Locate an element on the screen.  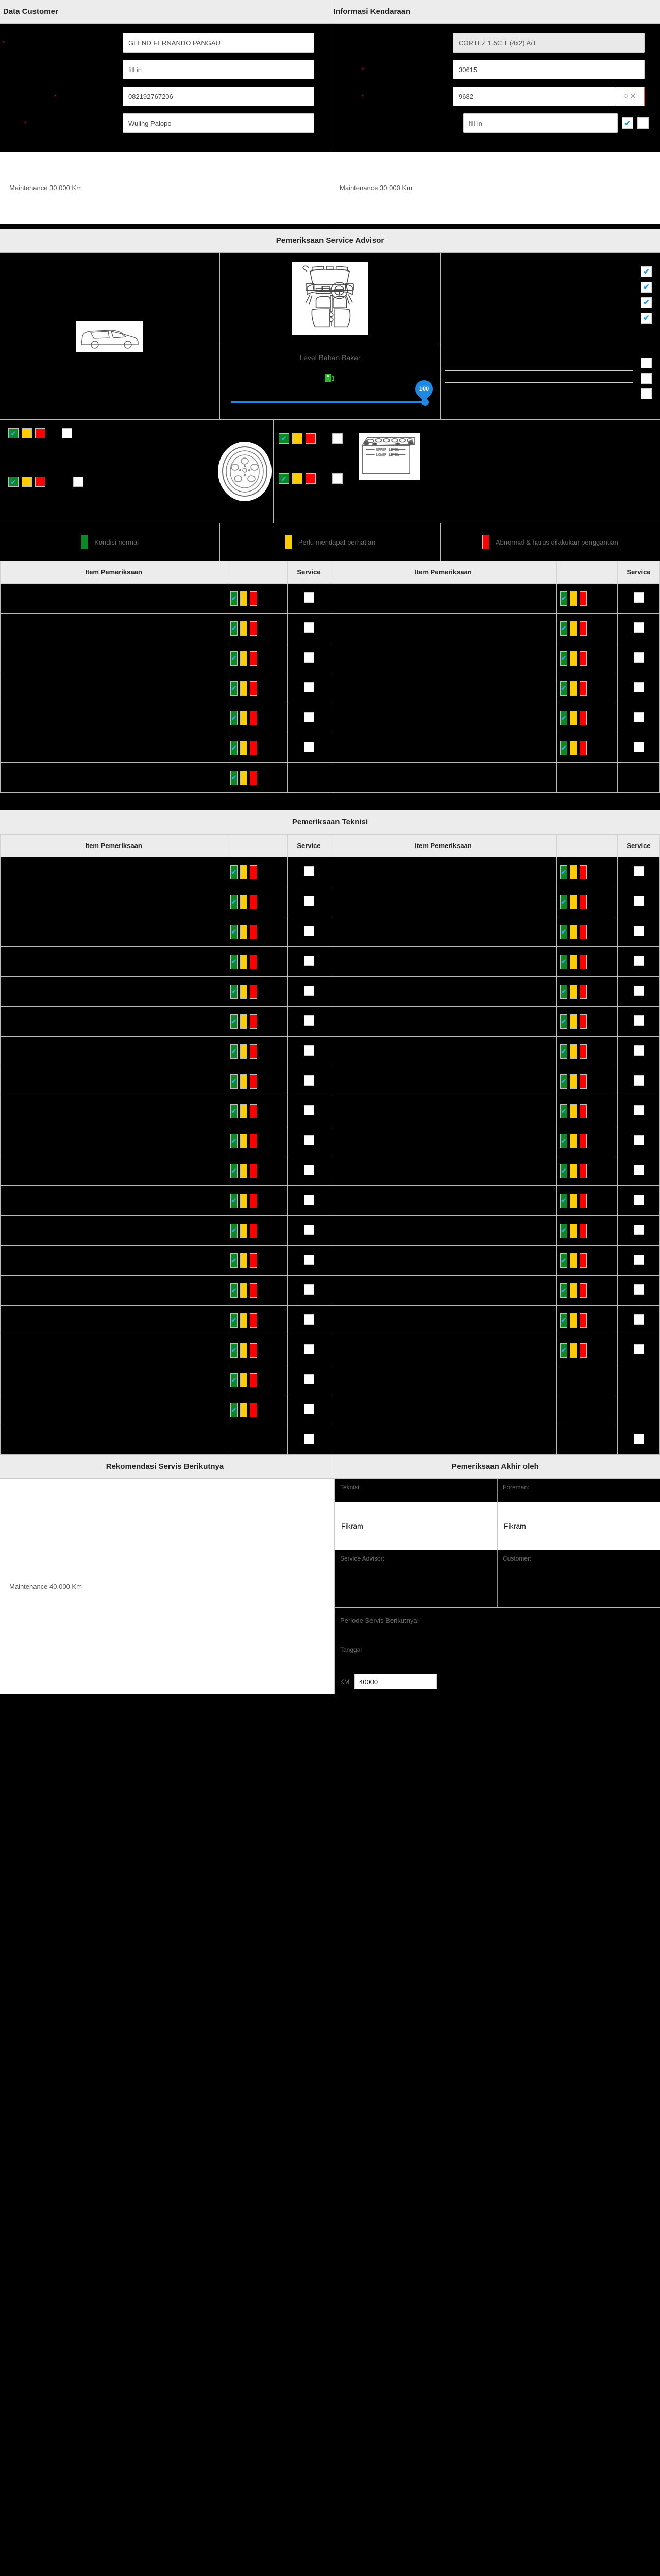
vehicle-extra-checkbox-empty is located at coordinates (643, 123).